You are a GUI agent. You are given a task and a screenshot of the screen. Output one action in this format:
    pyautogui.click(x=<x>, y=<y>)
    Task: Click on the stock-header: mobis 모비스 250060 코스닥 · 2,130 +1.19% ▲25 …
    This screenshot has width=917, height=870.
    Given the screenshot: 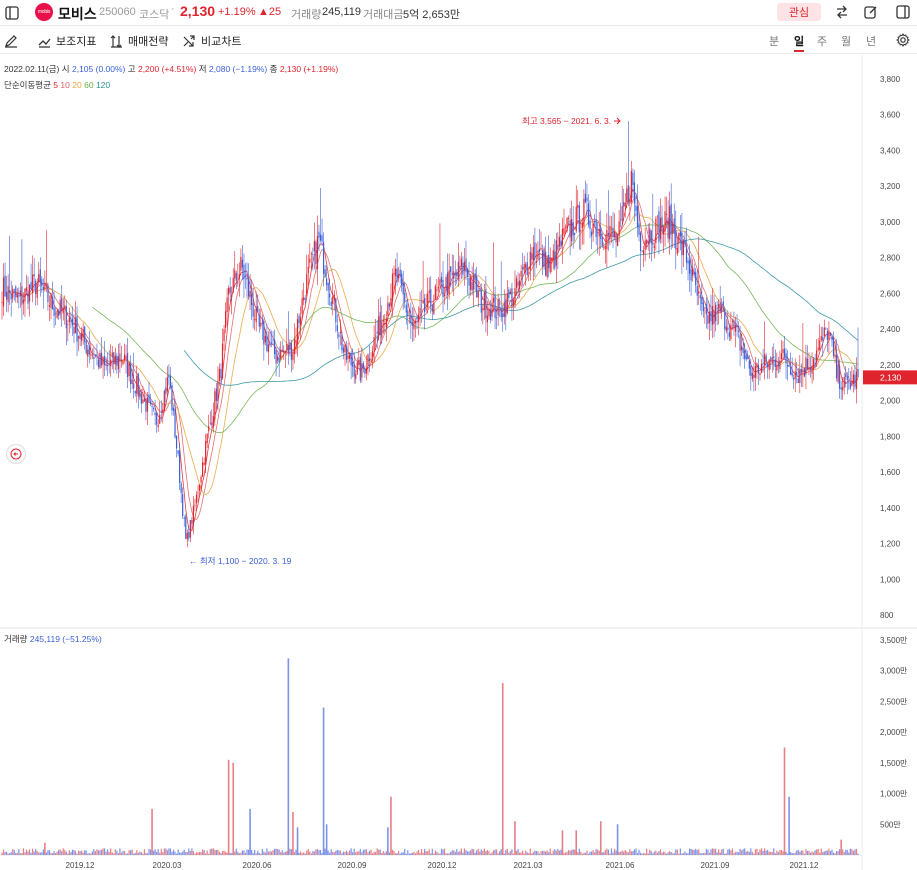 What is the action you would take?
    pyautogui.click(x=458, y=13)
    